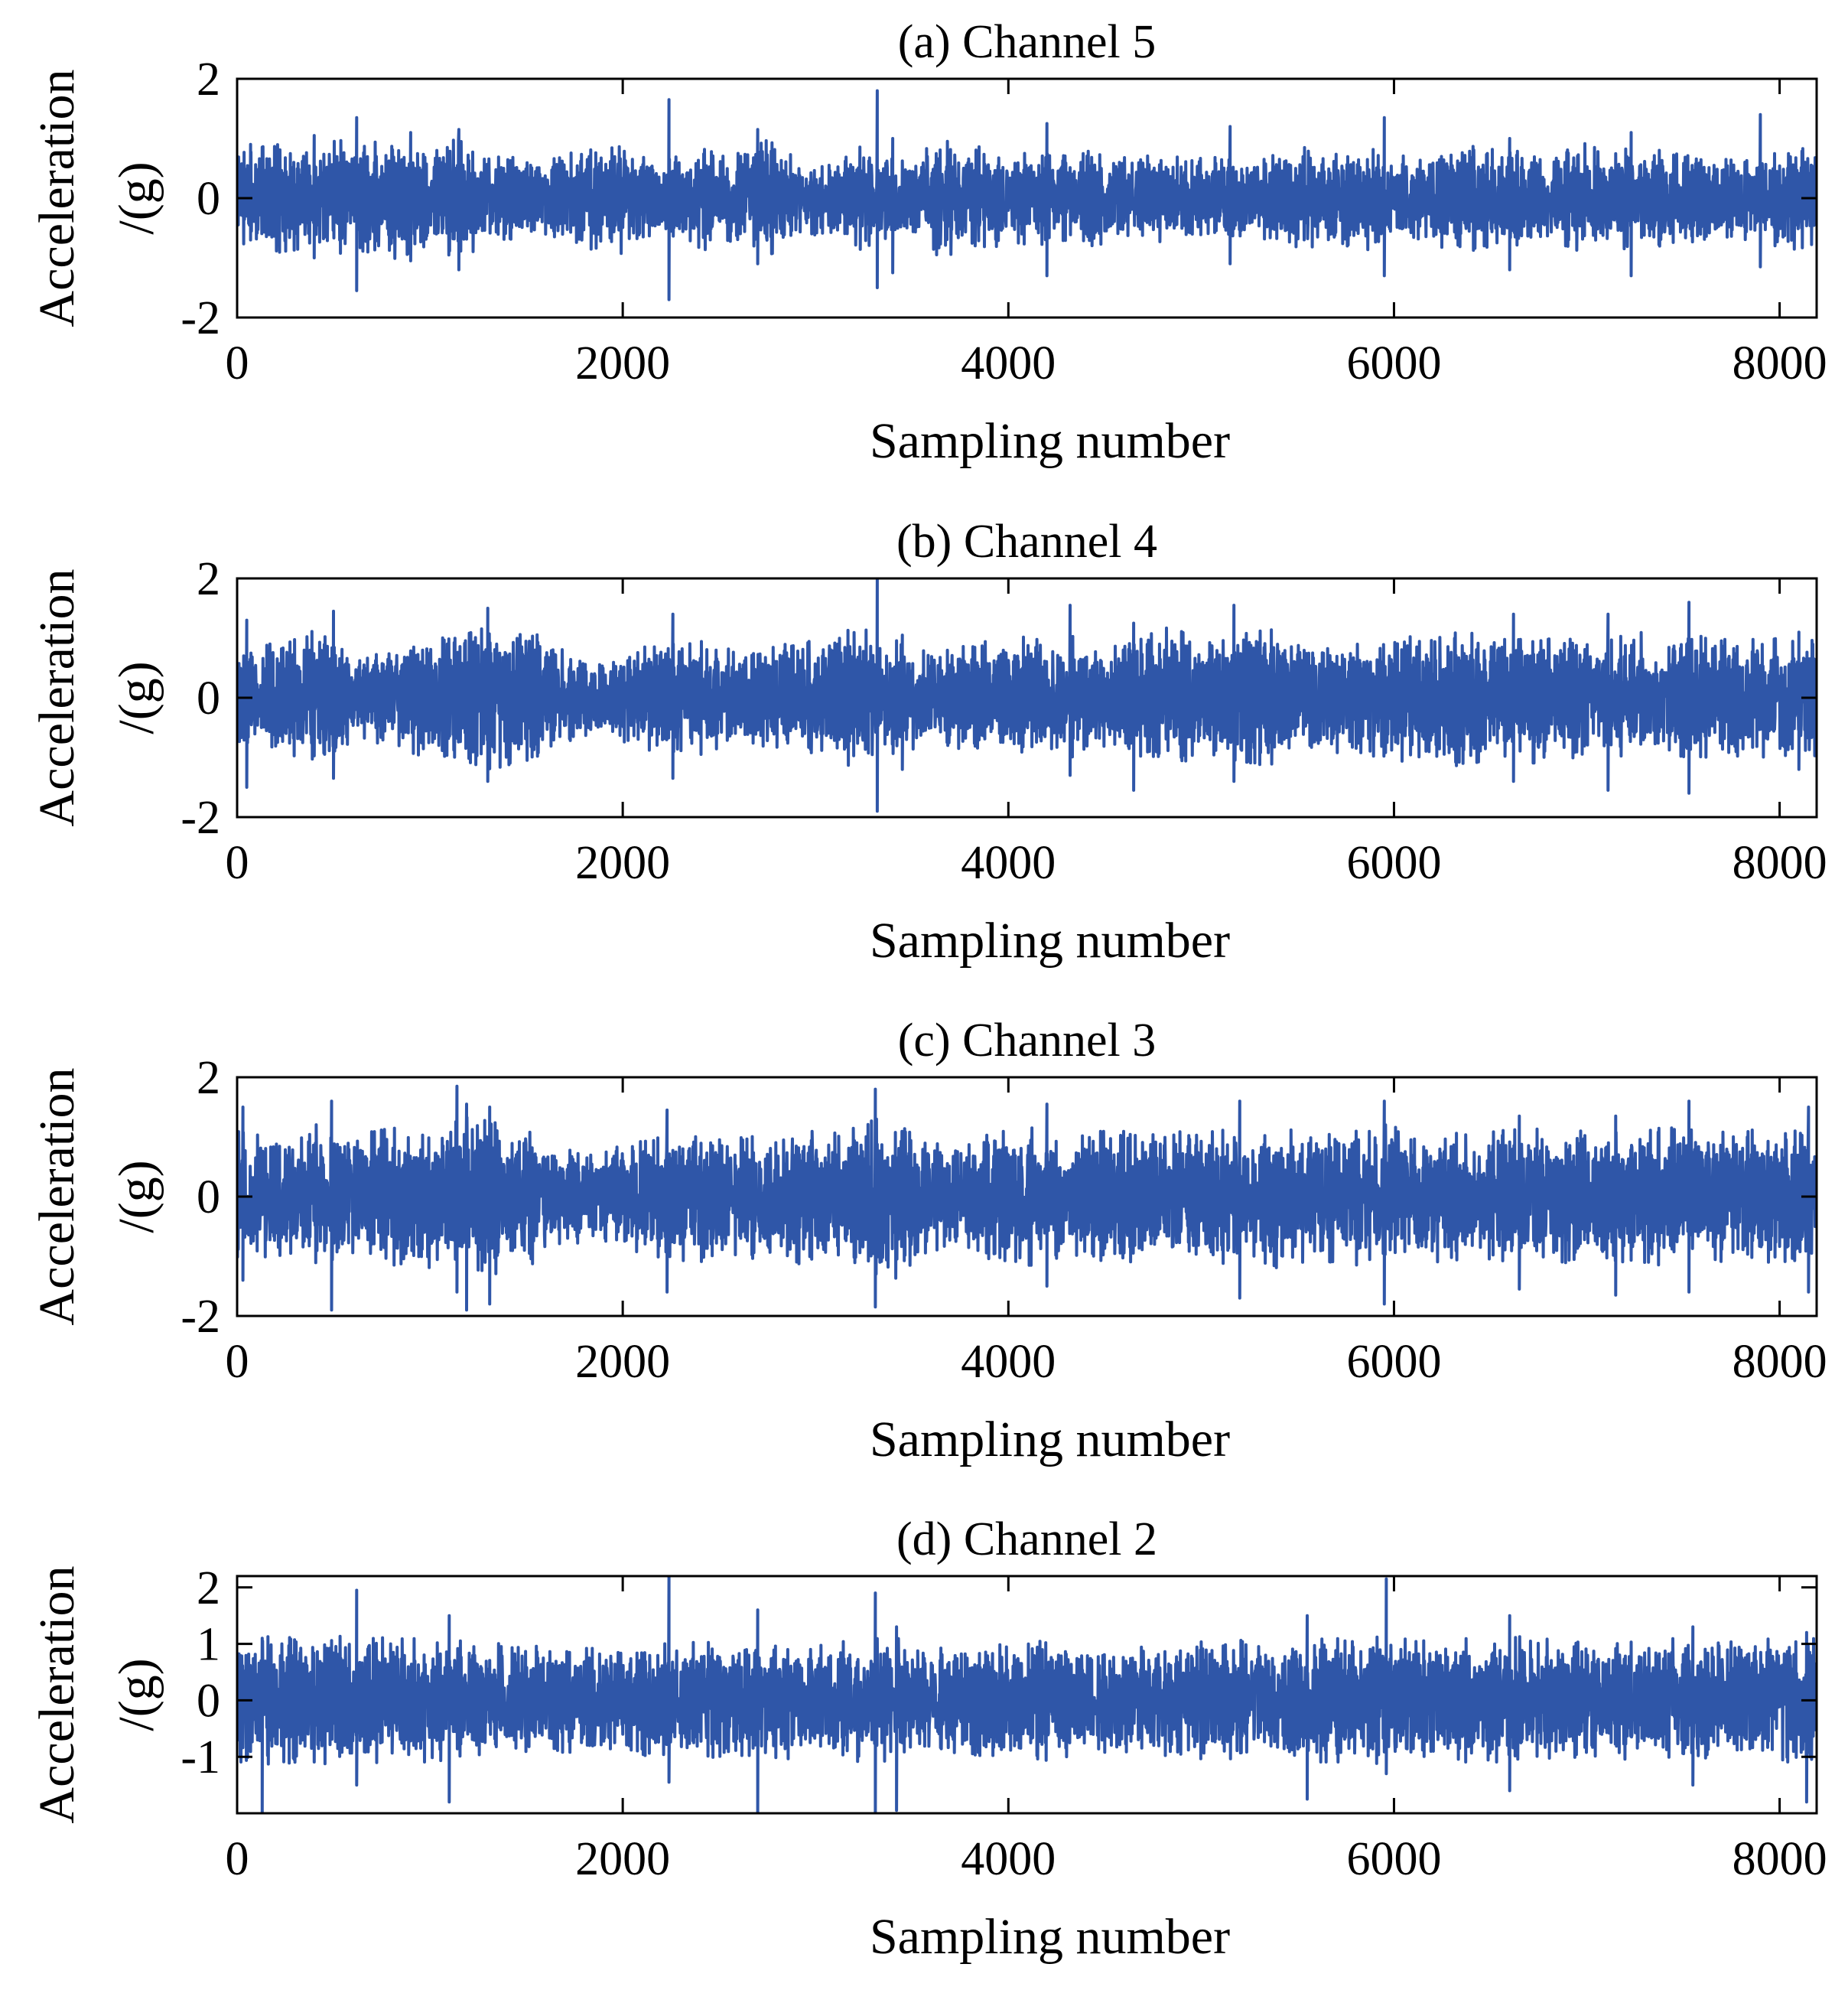 Image resolution: width=1848 pixels, height=1990 pixels. I want to click on y-tick-label: -1, so click(200, 1757).